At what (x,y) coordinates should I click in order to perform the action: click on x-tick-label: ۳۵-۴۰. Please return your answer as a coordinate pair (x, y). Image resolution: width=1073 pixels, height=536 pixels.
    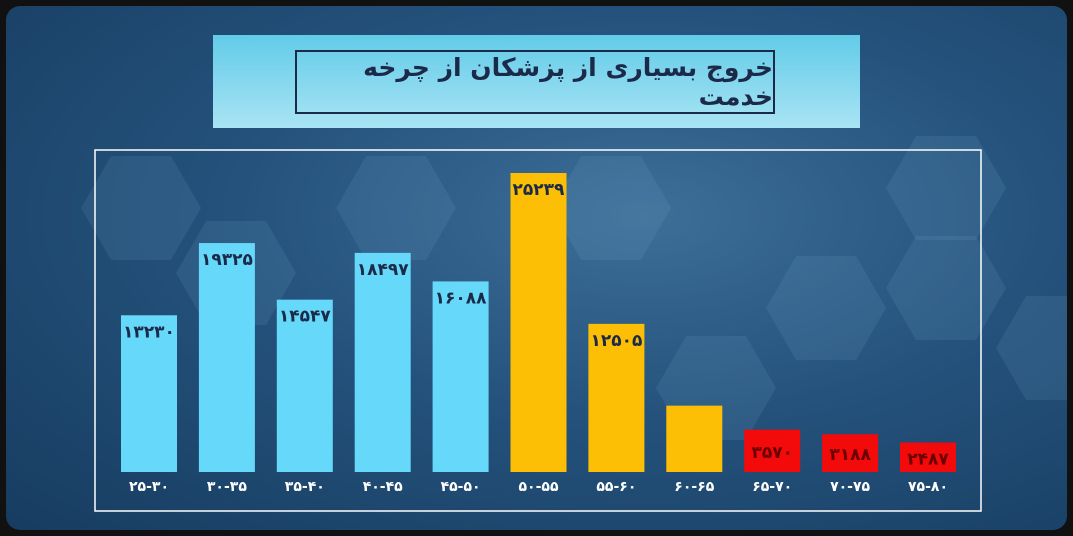
    Looking at the image, I should click on (305, 487).